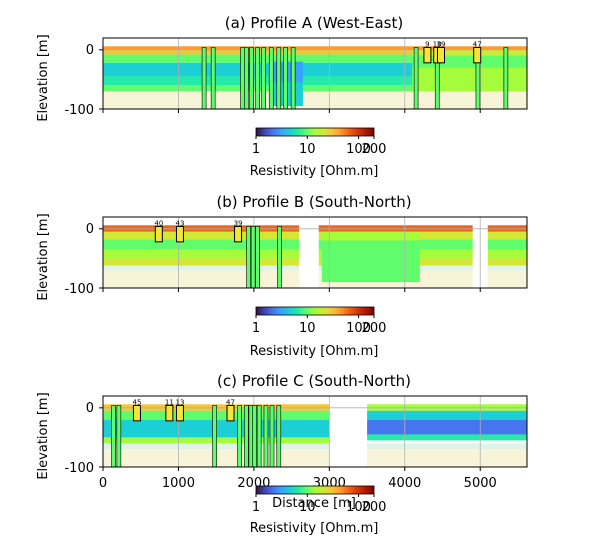  Describe the element at coordinates (313, 202) in the screenshot. I see `panel-b-title: (b) Profile B (South-North)` at that location.